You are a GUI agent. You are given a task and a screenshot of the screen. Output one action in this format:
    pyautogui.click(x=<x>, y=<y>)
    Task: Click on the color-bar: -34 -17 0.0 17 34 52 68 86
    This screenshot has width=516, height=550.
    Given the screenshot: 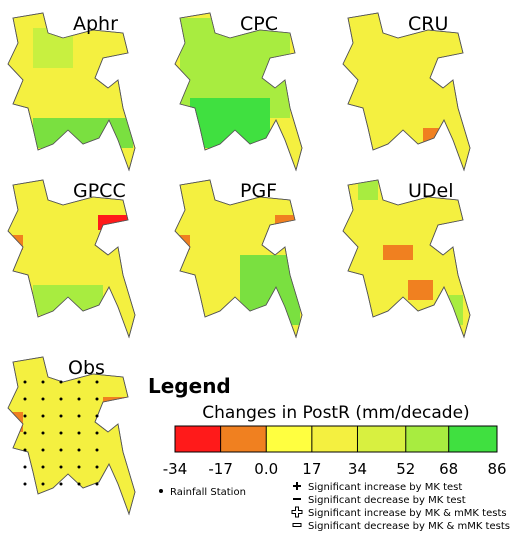 What is the action you would take?
    pyautogui.click(x=335, y=451)
    